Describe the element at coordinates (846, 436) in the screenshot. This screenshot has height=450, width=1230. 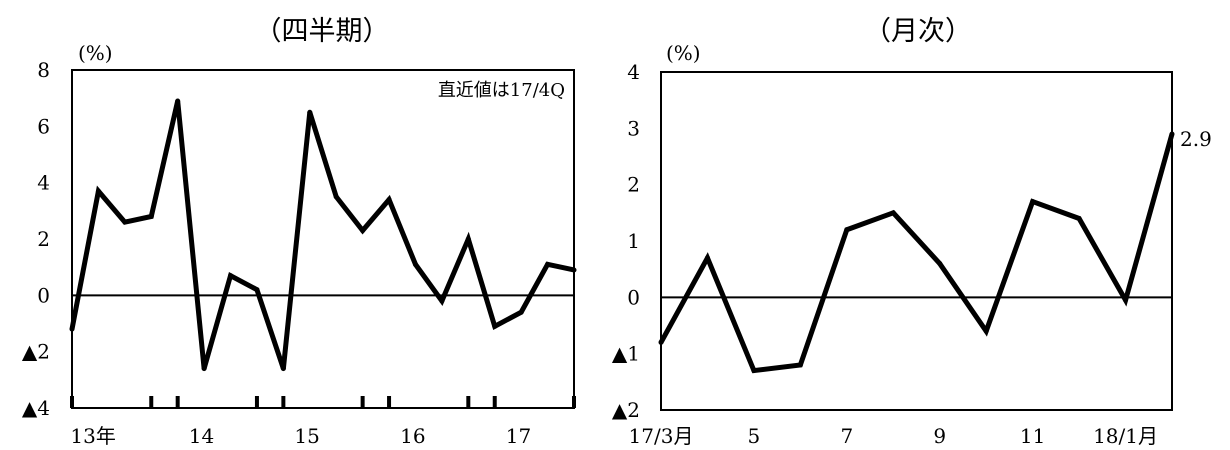
I see `monthly-x-tick-label: 7` at that location.